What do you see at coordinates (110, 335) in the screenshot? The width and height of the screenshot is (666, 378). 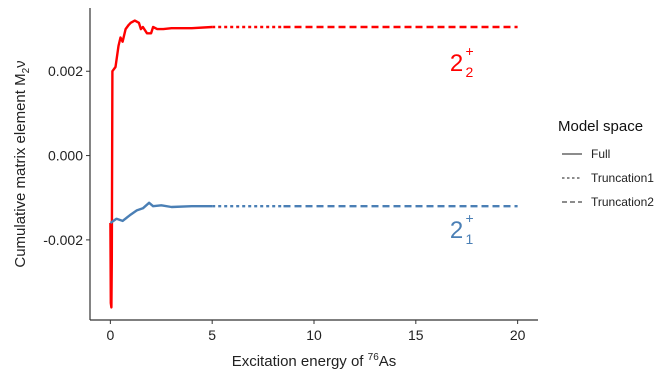 I see `x-tick-label: 0` at bounding box center [110, 335].